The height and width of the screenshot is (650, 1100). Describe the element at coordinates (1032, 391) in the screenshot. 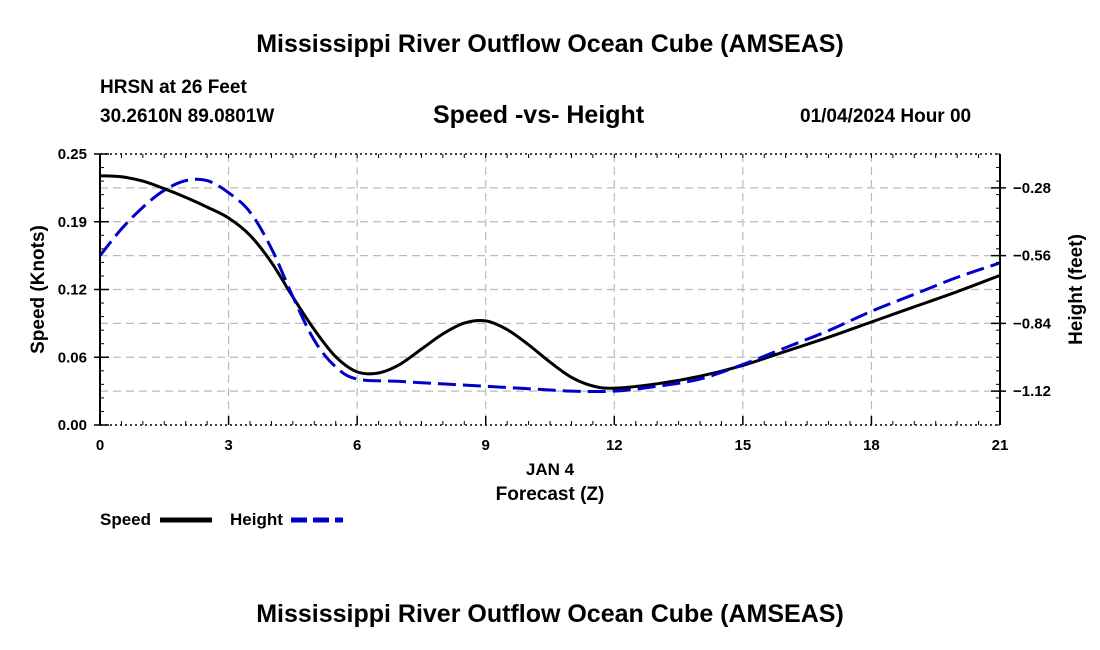

I see `y-right-tick-label: −1.12` at that location.